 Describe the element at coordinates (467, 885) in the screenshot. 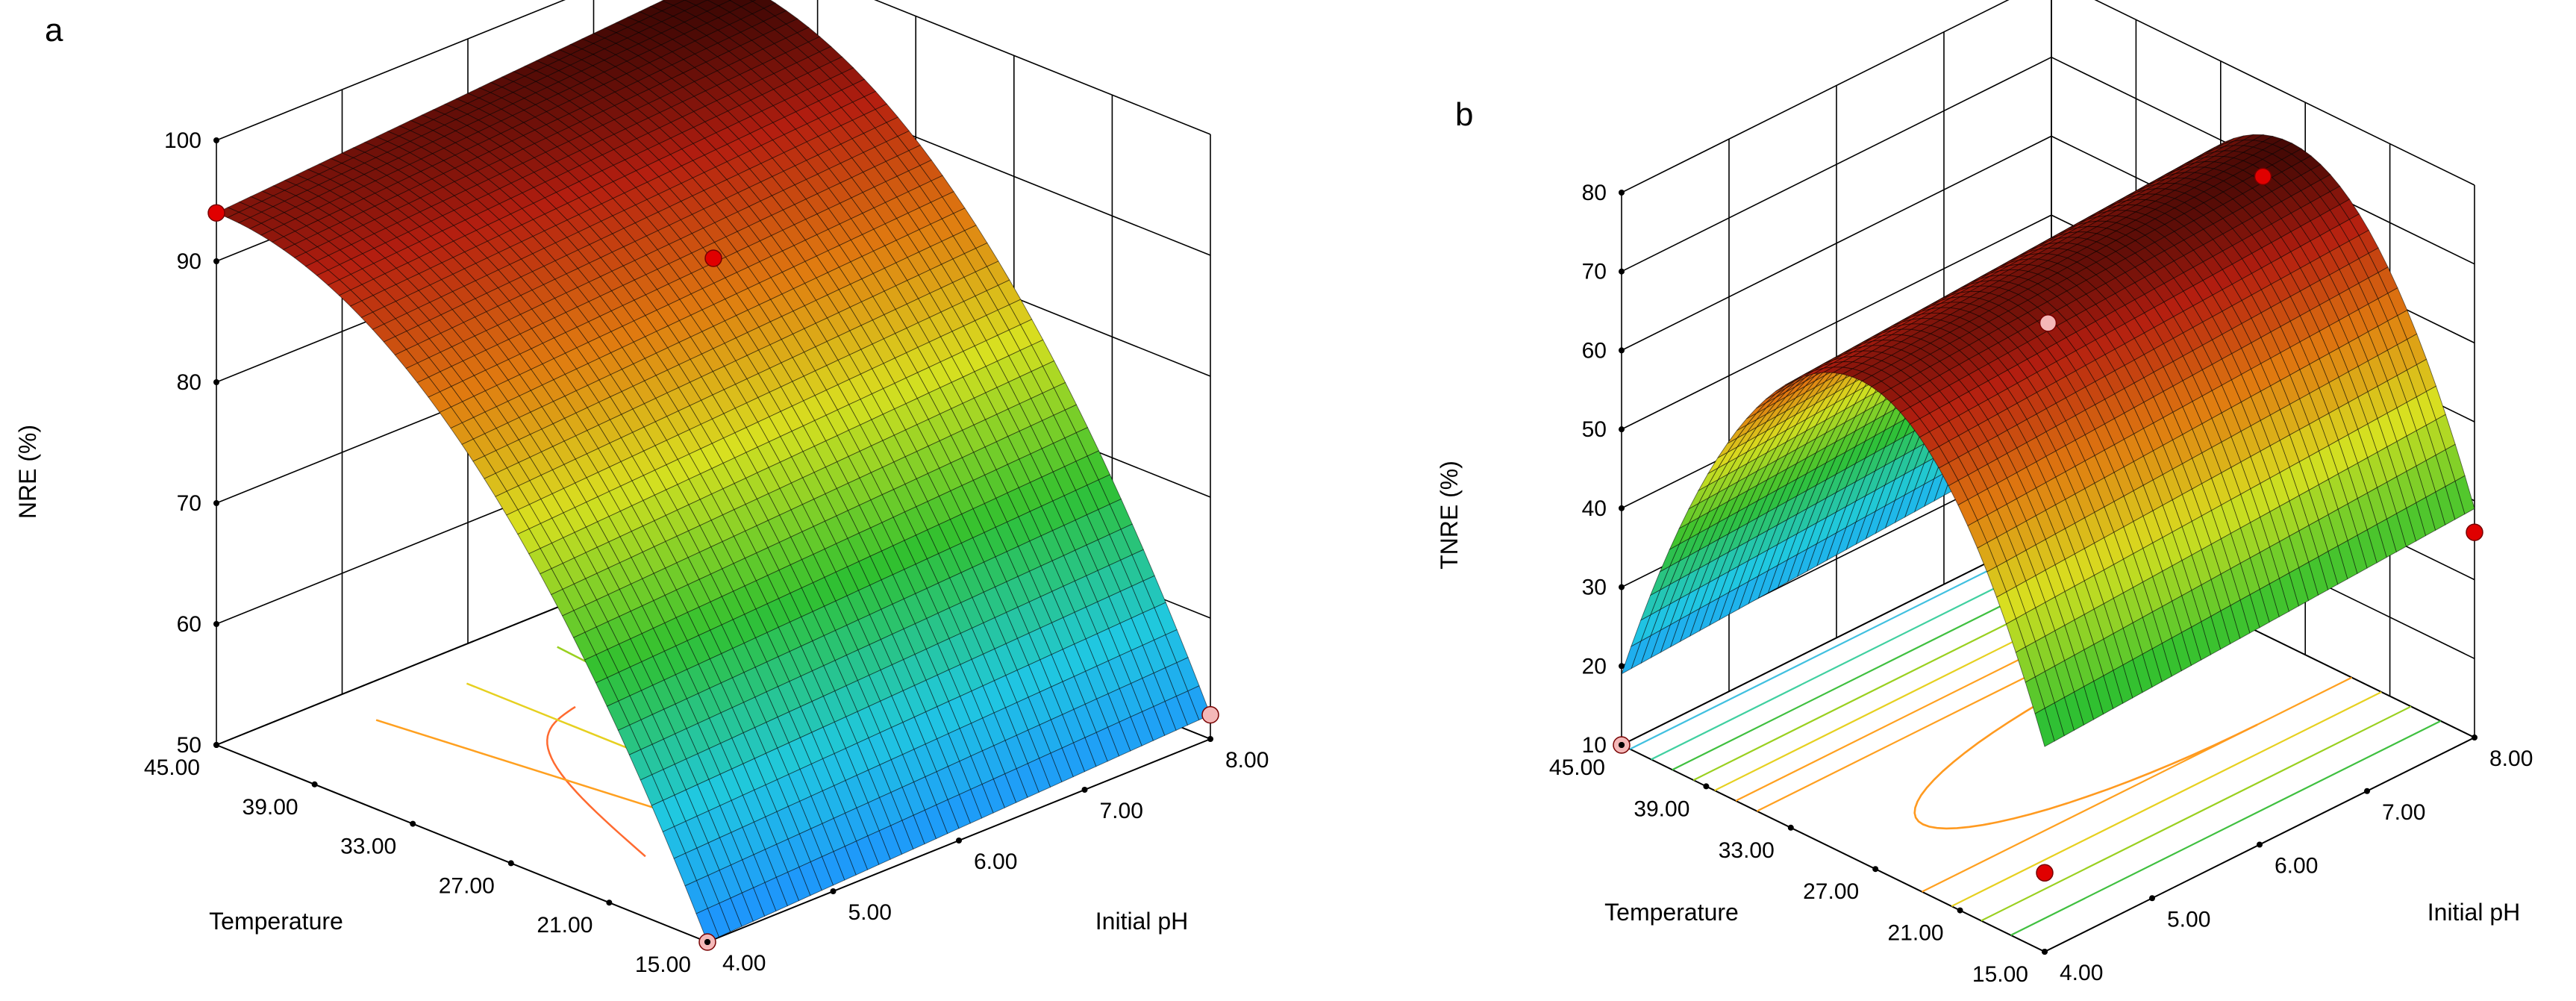

I see `a-x-tick-label: 27.00` at that location.